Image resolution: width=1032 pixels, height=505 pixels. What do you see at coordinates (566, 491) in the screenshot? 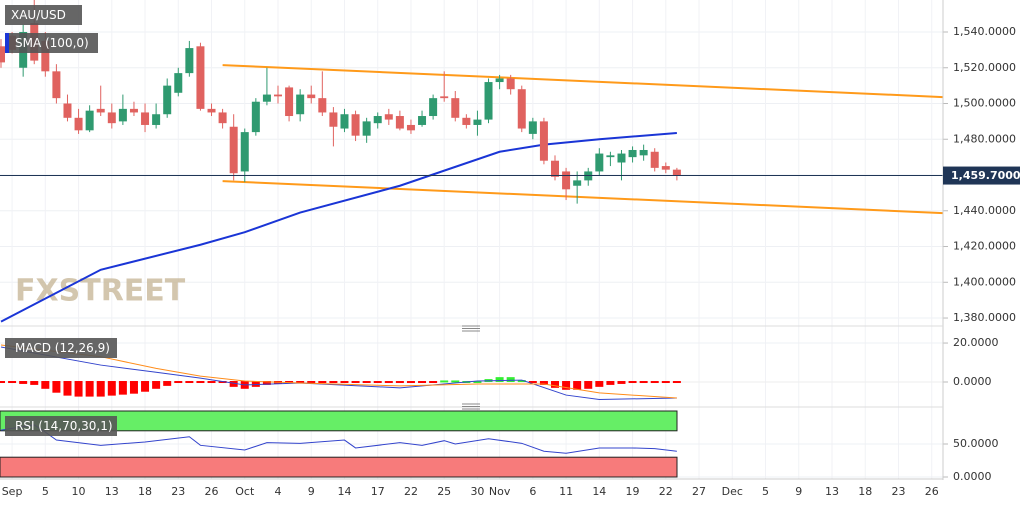
I see `x-tick-label: 11` at bounding box center [566, 491].